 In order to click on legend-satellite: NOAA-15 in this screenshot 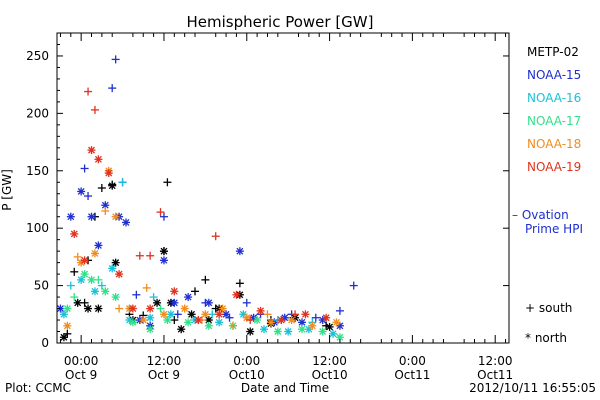, I will do `click(554, 75)`.